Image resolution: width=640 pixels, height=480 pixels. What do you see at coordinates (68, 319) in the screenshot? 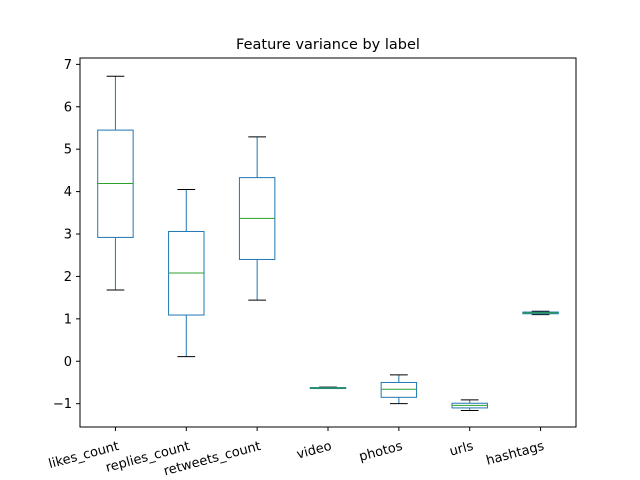
I see `y-tick-label: 1` at bounding box center [68, 319].